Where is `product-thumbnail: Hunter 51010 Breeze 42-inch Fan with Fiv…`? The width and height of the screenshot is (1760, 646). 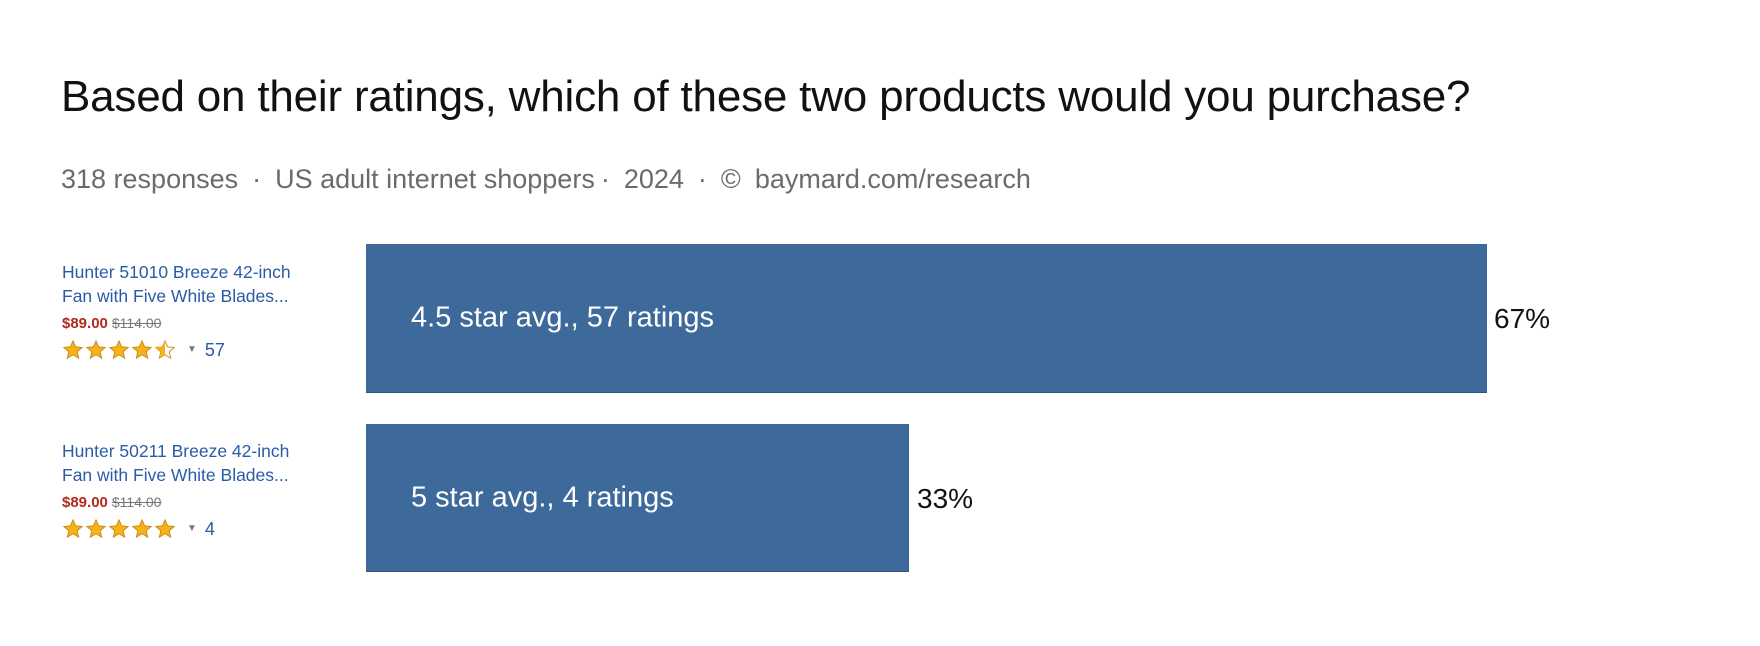
product-thumbnail: Hunter 51010 Breeze 42-inch Fan with Fiv… is located at coordinates (202, 311).